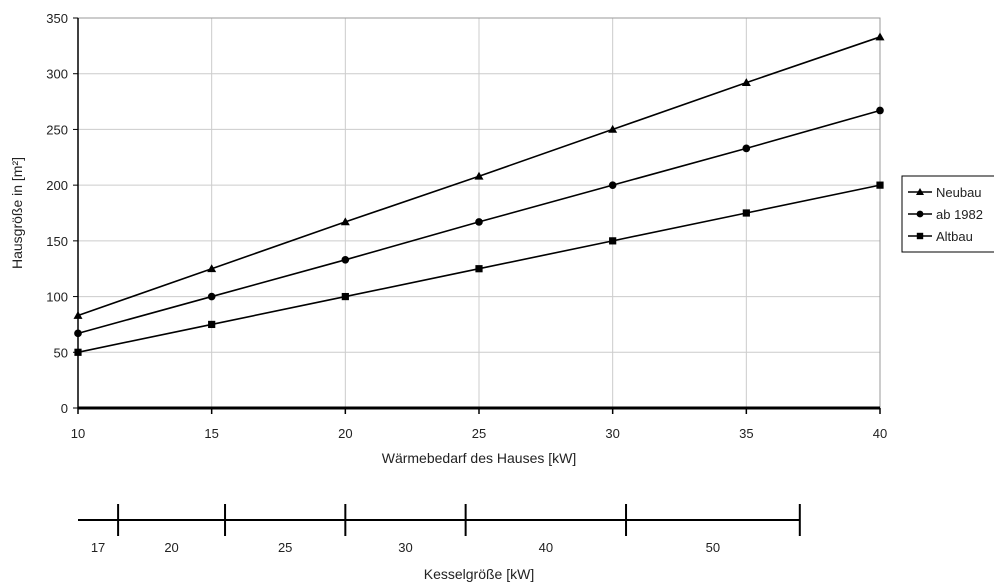  Describe the element at coordinates (959, 214) in the screenshot. I see `legend-label: ab 1982` at that location.